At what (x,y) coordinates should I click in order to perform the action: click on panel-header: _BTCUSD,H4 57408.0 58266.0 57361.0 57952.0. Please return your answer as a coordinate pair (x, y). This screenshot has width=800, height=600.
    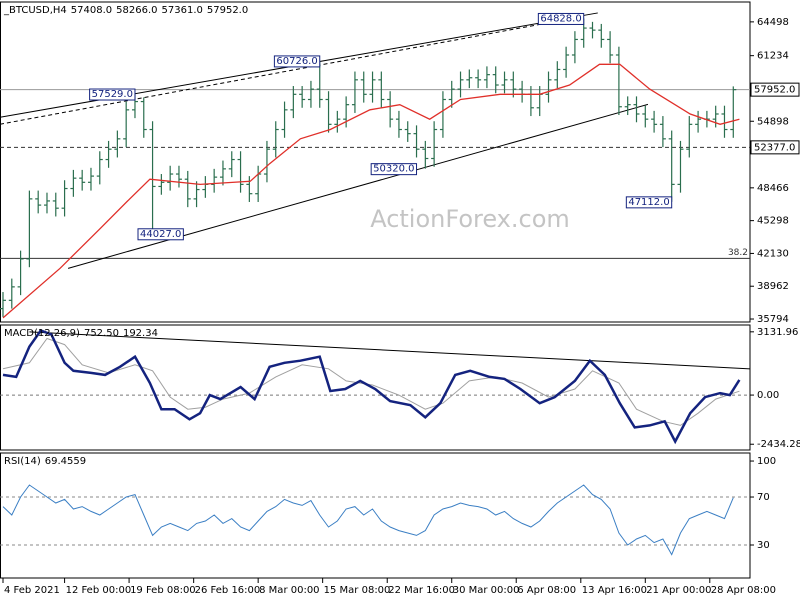
    Looking at the image, I should click on (125, 10).